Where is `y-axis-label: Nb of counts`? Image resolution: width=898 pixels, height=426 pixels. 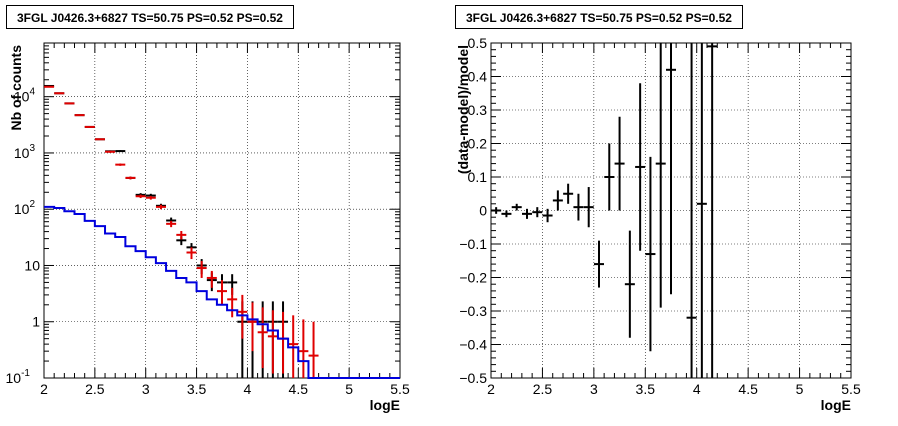 y-axis-label: Nb of counts is located at coordinates (16, 88).